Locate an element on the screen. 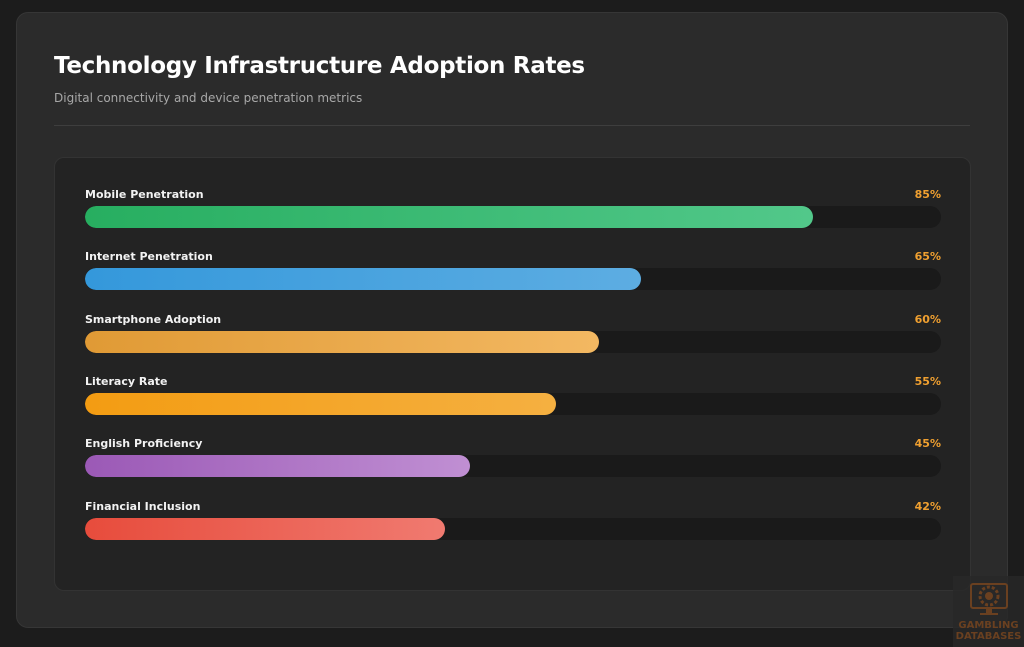 The image size is (1024, 647). page-title: Technology Infrastructure Adoption Rates is located at coordinates (319, 66).